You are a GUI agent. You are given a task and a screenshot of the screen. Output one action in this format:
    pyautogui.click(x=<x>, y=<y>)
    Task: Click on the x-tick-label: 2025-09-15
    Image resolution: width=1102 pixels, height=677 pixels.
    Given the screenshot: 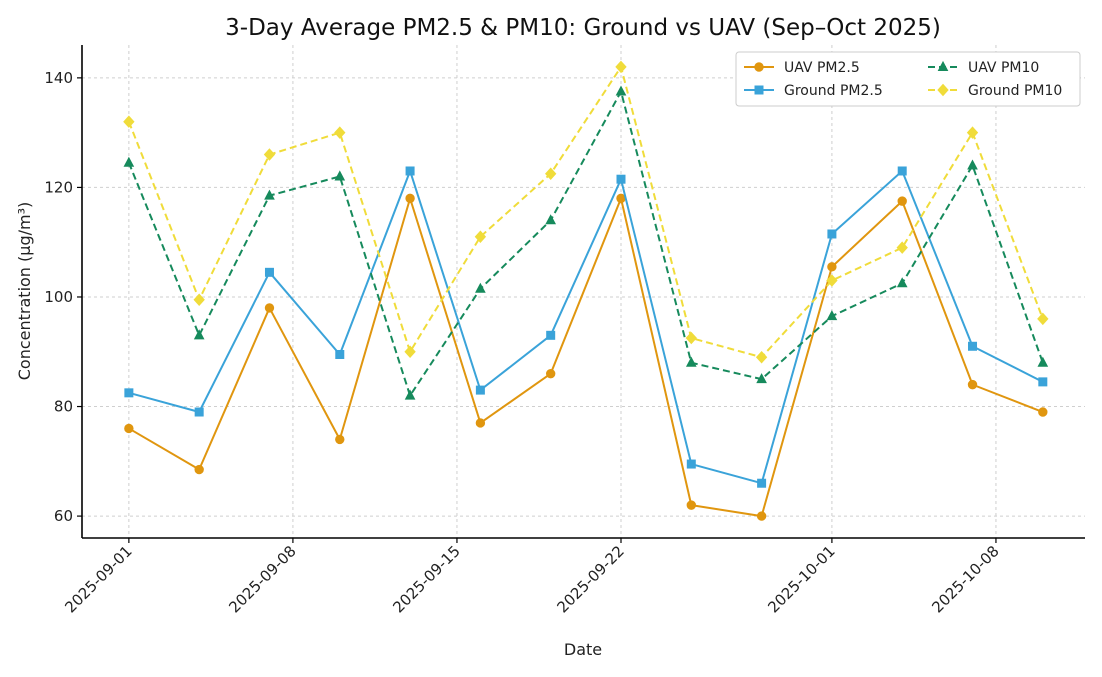 What is the action you would take?
    pyautogui.click(x=426, y=579)
    